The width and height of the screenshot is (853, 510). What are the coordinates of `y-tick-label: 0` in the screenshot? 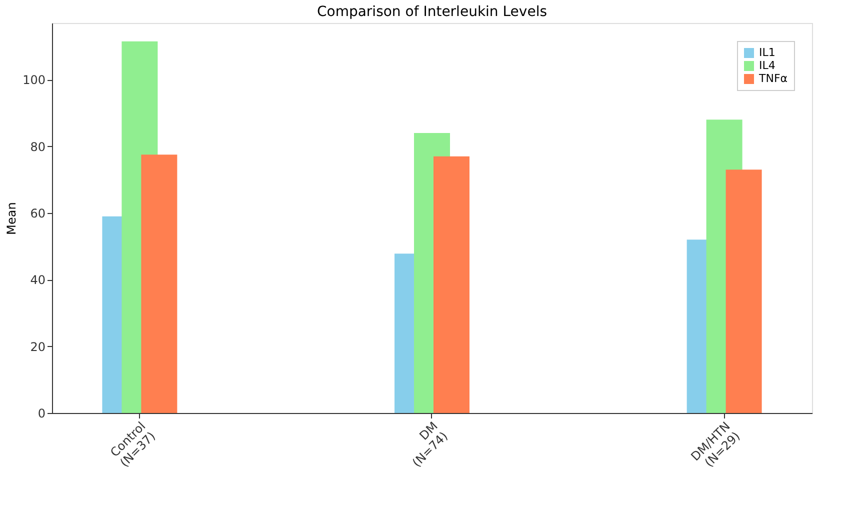 It's located at (42, 413).